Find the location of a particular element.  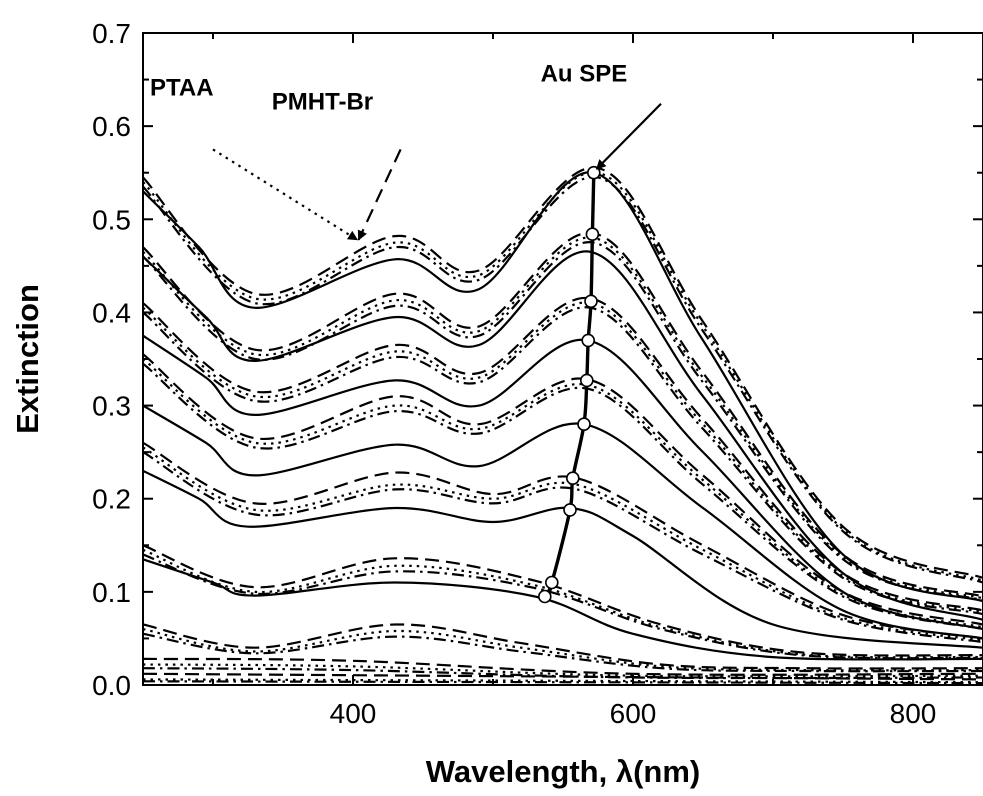

y-tick-label-7: 0.7 is located at coordinates (111, 33).